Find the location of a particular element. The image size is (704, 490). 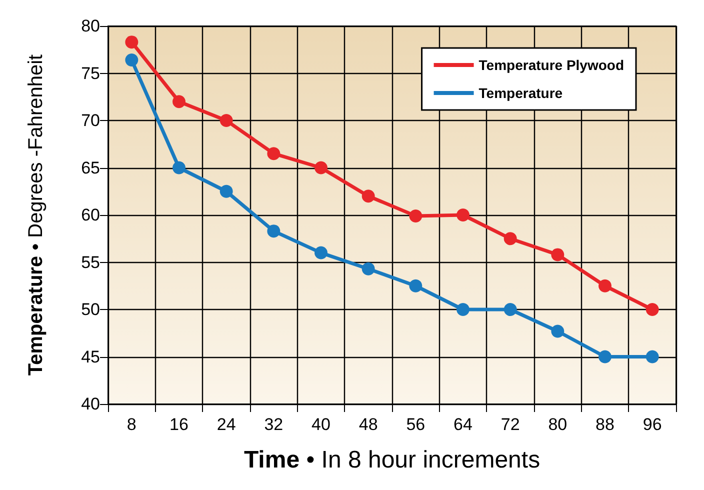

y-tick-label: 75 is located at coordinates (90, 73).